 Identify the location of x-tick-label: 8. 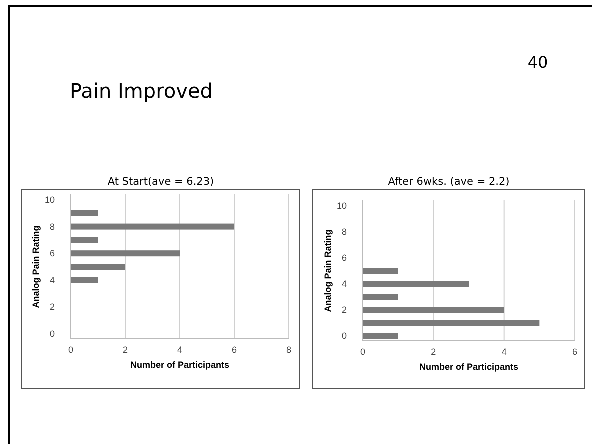
(289, 350).